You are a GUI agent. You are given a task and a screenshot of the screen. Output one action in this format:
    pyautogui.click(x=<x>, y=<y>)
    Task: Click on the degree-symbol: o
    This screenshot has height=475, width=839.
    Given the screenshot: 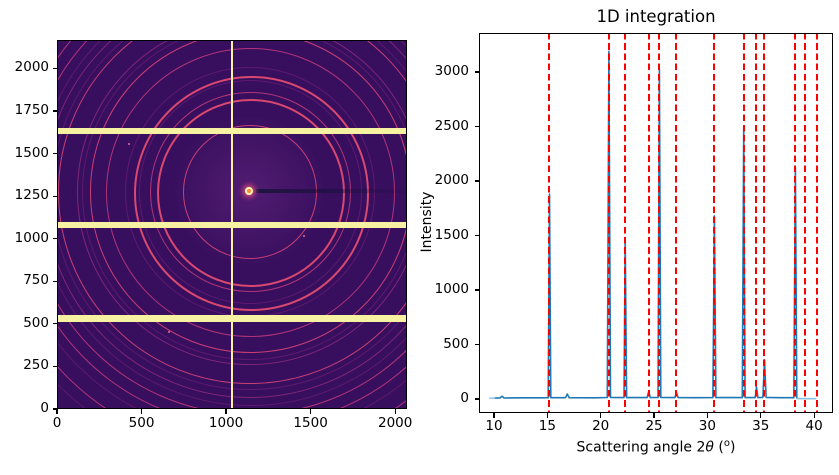 What is the action you would take?
    pyautogui.click(x=726, y=443)
    